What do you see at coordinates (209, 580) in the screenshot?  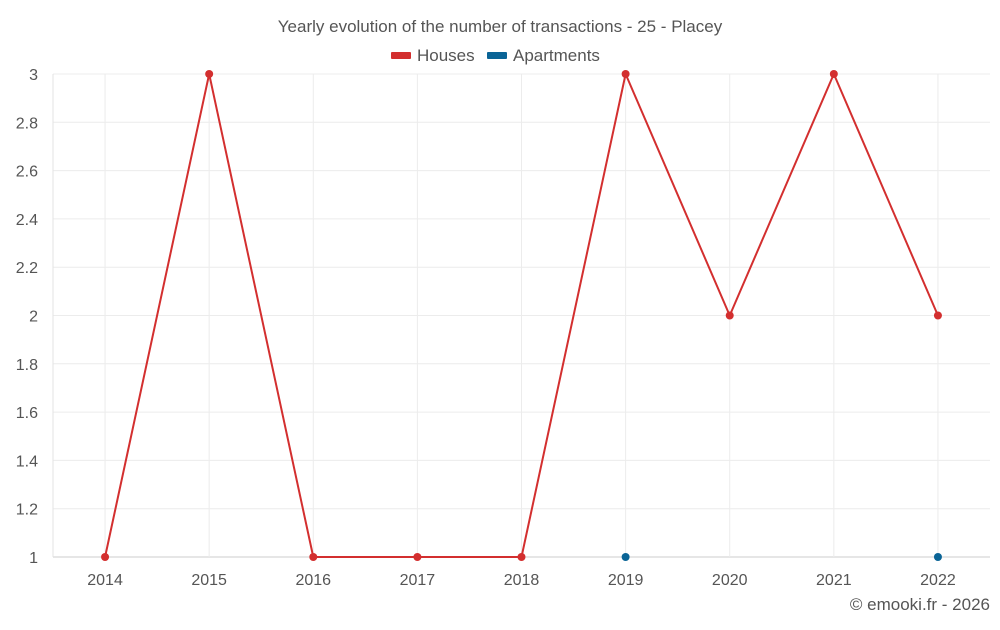 I see `x-tick-label: 2015` at bounding box center [209, 580].